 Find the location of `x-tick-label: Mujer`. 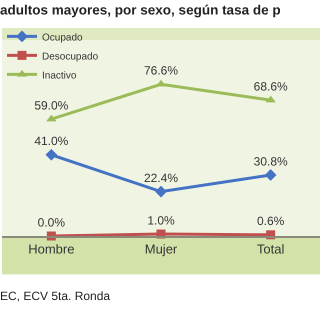

x-tick-label: Mujer is located at coordinates (161, 249).